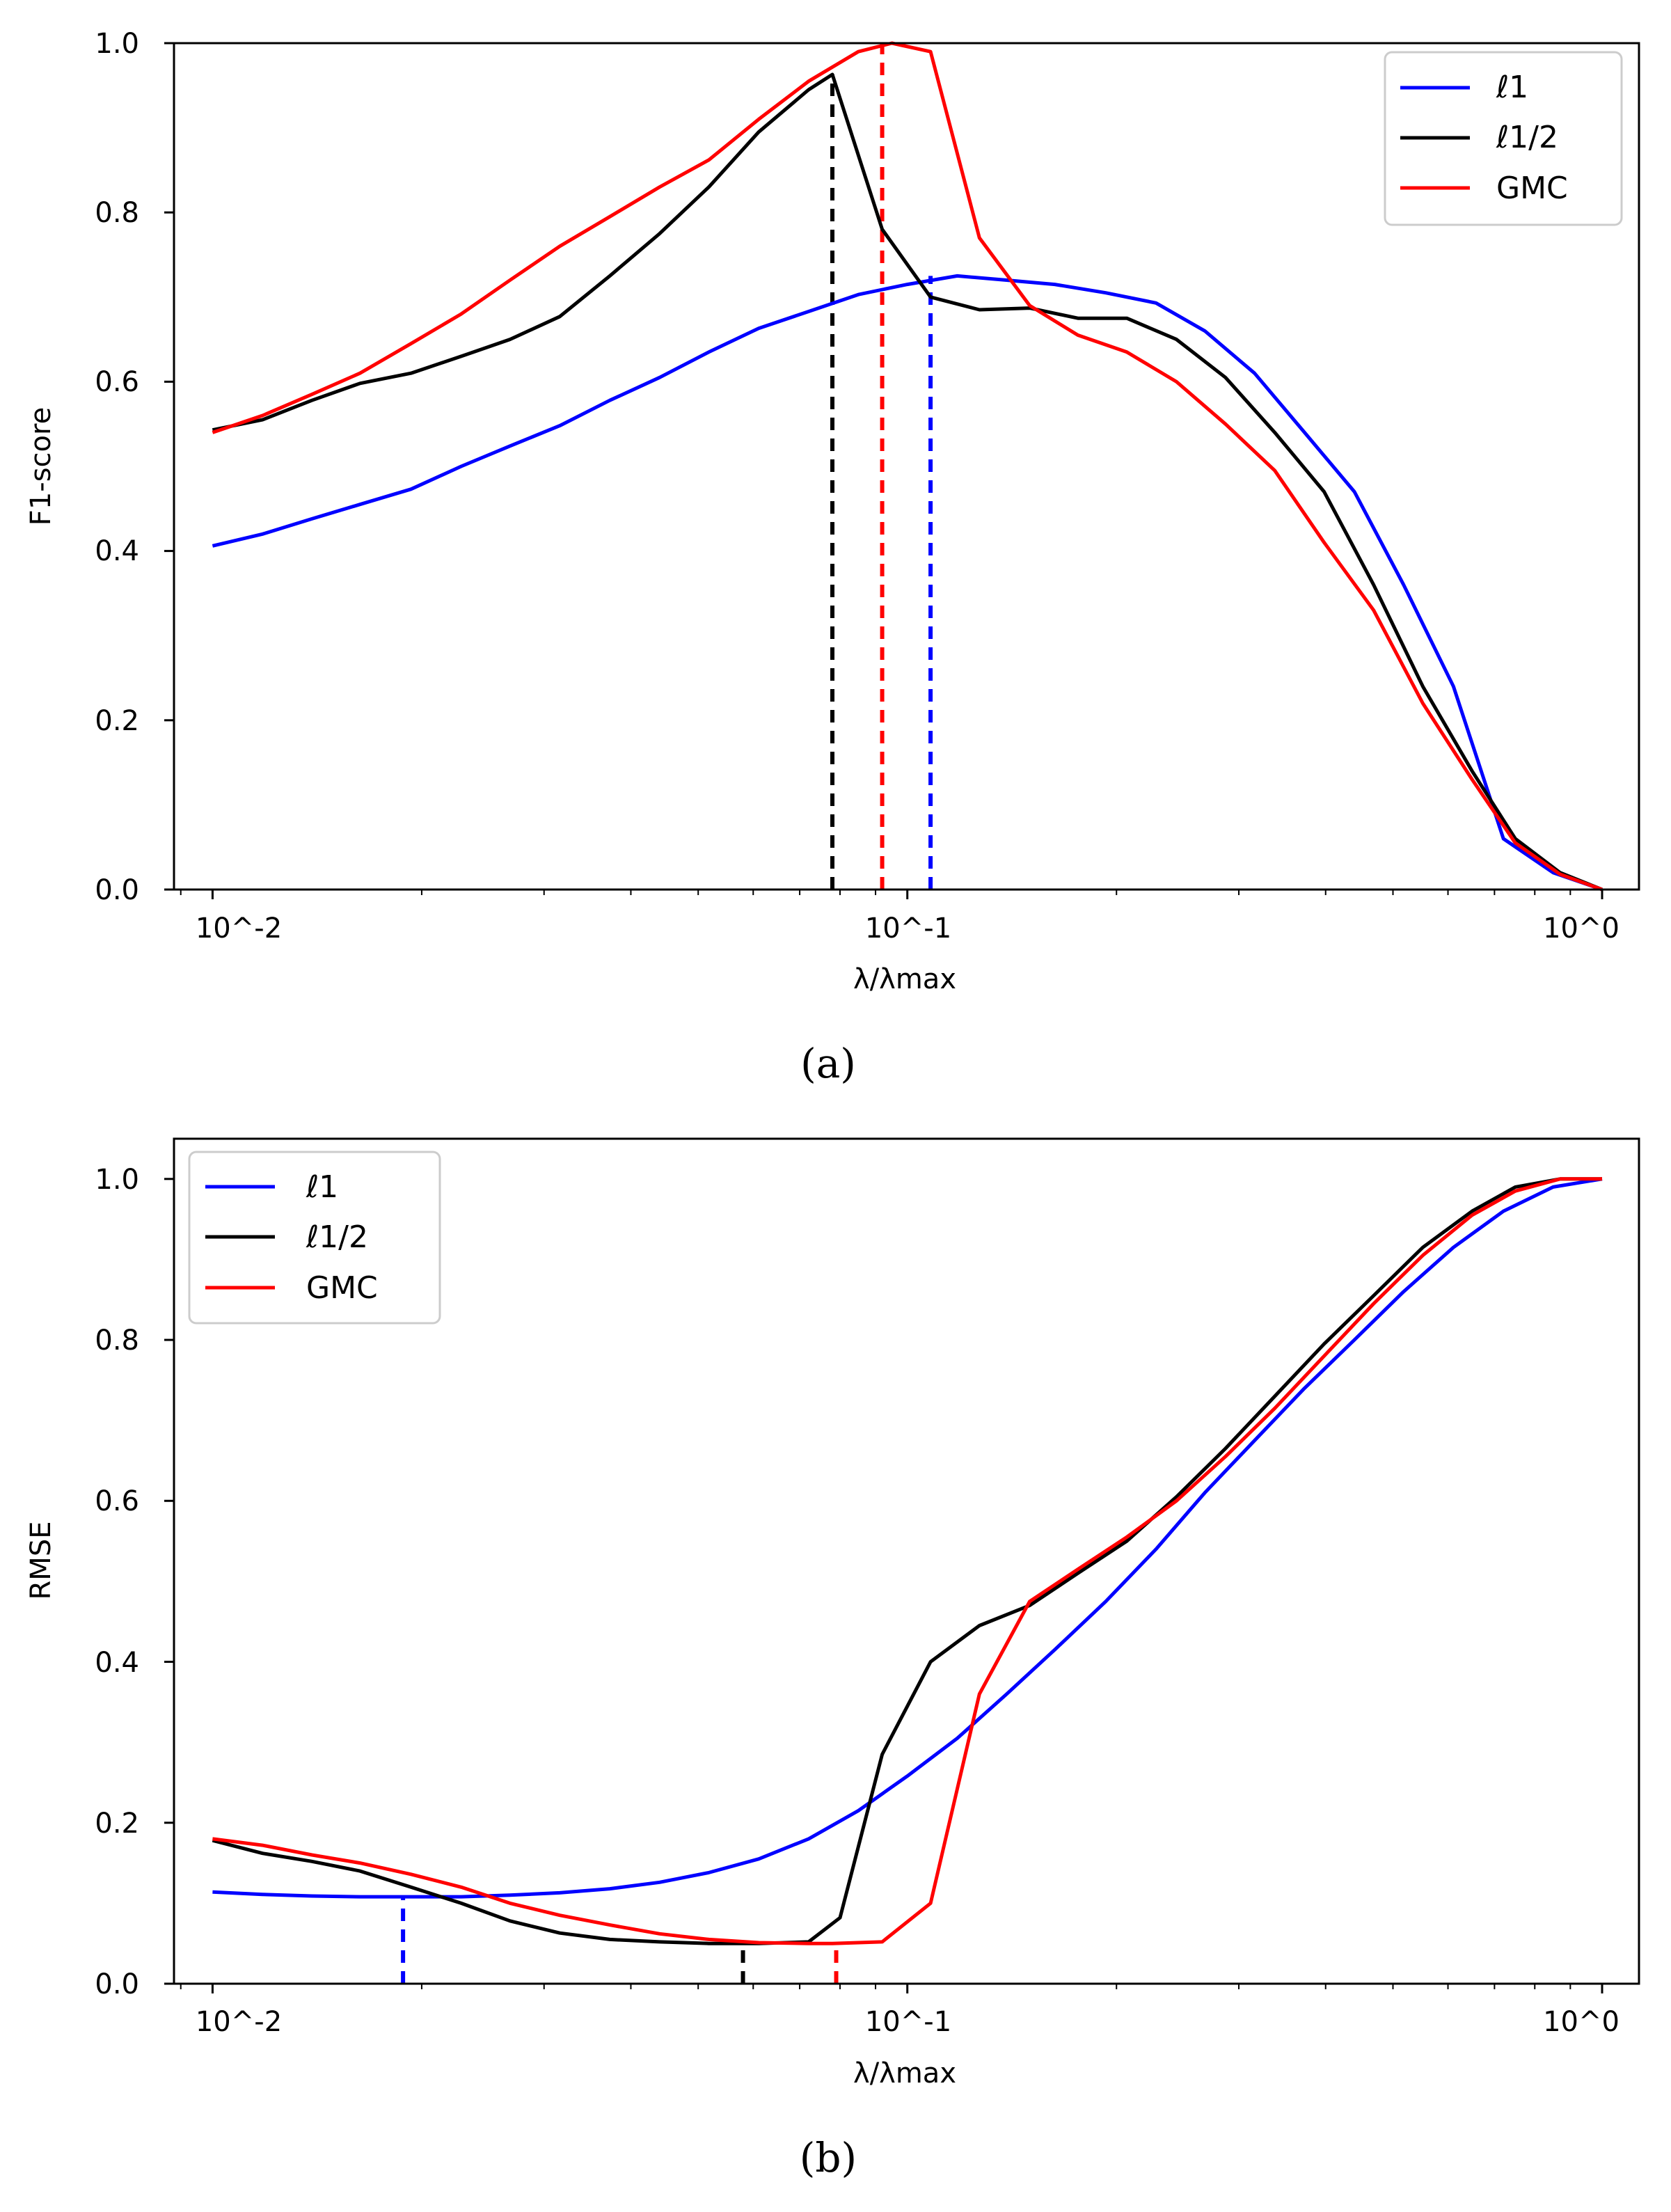 The image size is (1671, 2212). I want to click on panel-a-ytick-label: 0.8, so click(117, 213).